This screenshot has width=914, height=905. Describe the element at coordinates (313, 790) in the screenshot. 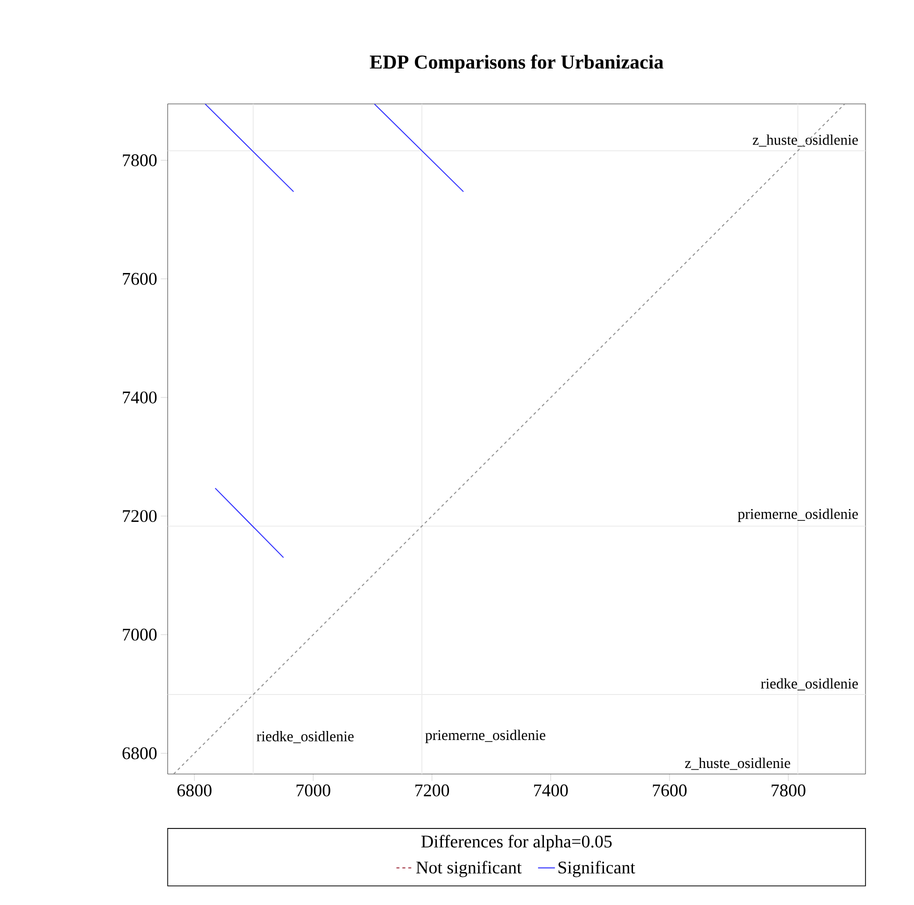

I see `x-tick-label: 7000` at that location.